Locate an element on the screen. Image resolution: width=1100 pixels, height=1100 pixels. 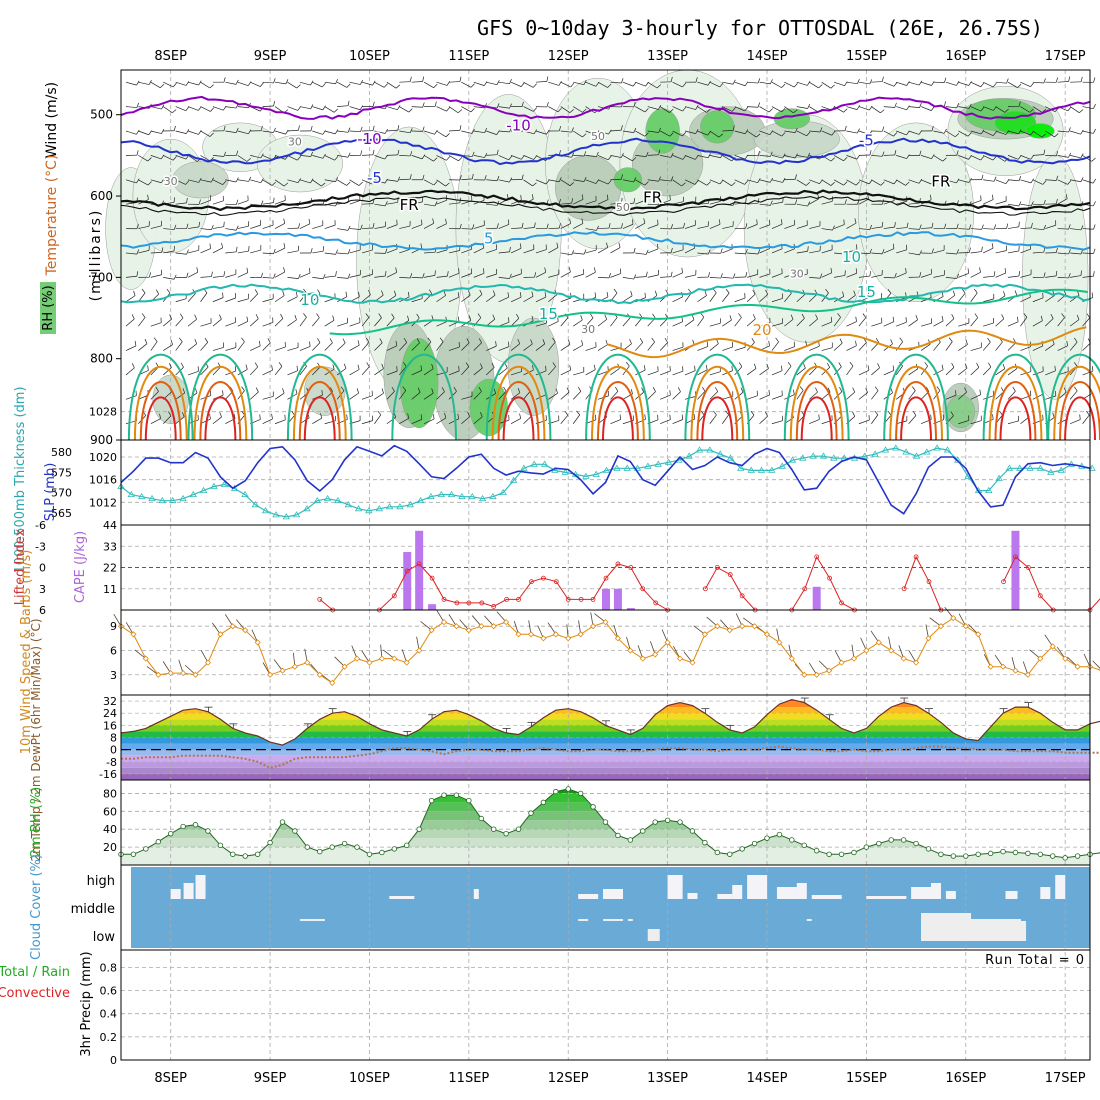
cape-bar is located at coordinates (419, 570).